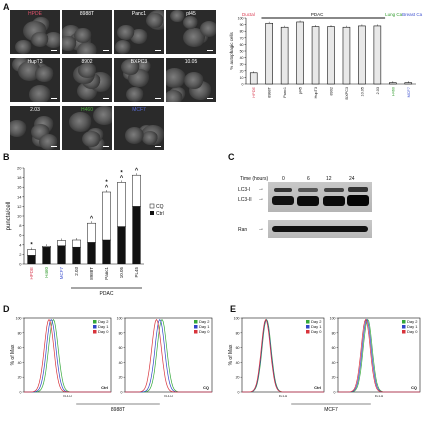 The width and height of the screenshot is (427, 428). I want to click on micrograph-tile: HPDE, so click(35, 32).